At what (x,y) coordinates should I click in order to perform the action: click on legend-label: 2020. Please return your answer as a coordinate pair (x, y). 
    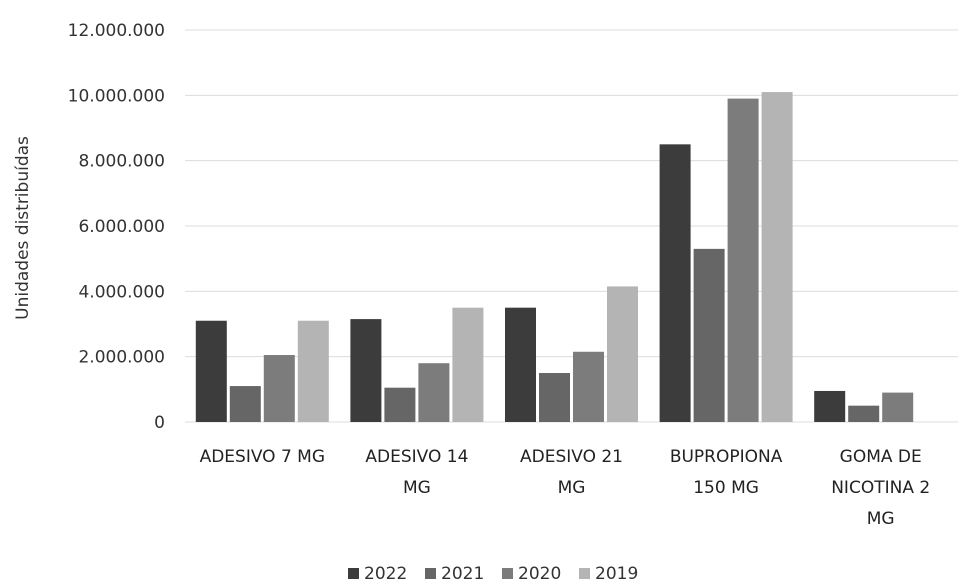
    Looking at the image, I should click on (539, 574).